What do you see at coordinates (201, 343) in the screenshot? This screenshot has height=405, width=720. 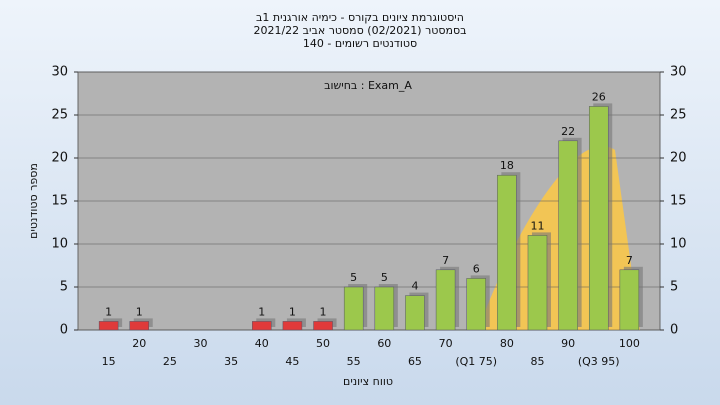 I see `x-tick-label: 30` at bounding box center [201, 343].